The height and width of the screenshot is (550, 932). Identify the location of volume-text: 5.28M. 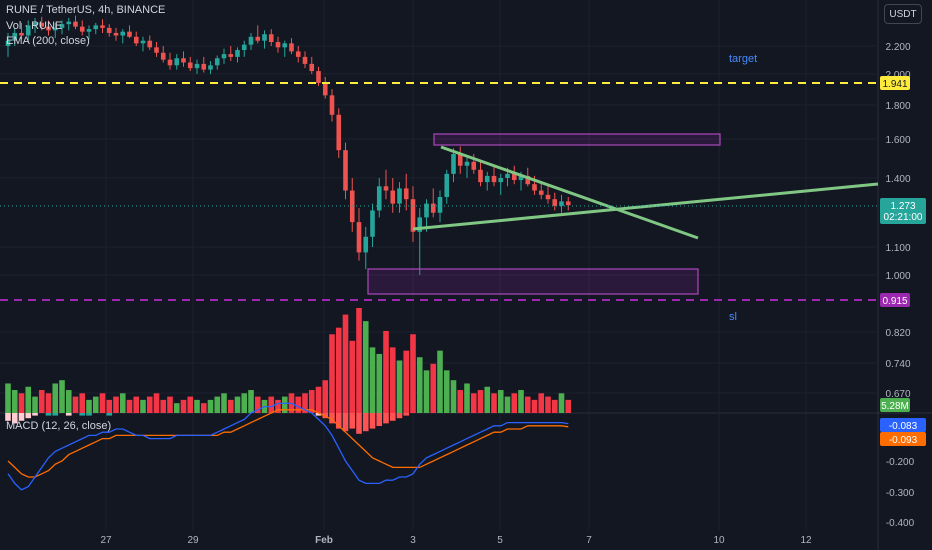
(895, 406).